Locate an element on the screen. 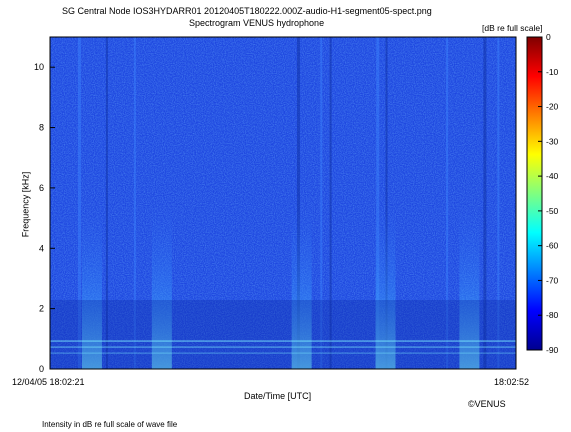  y-tick-label: 2 is located at coordinates (41, 309).